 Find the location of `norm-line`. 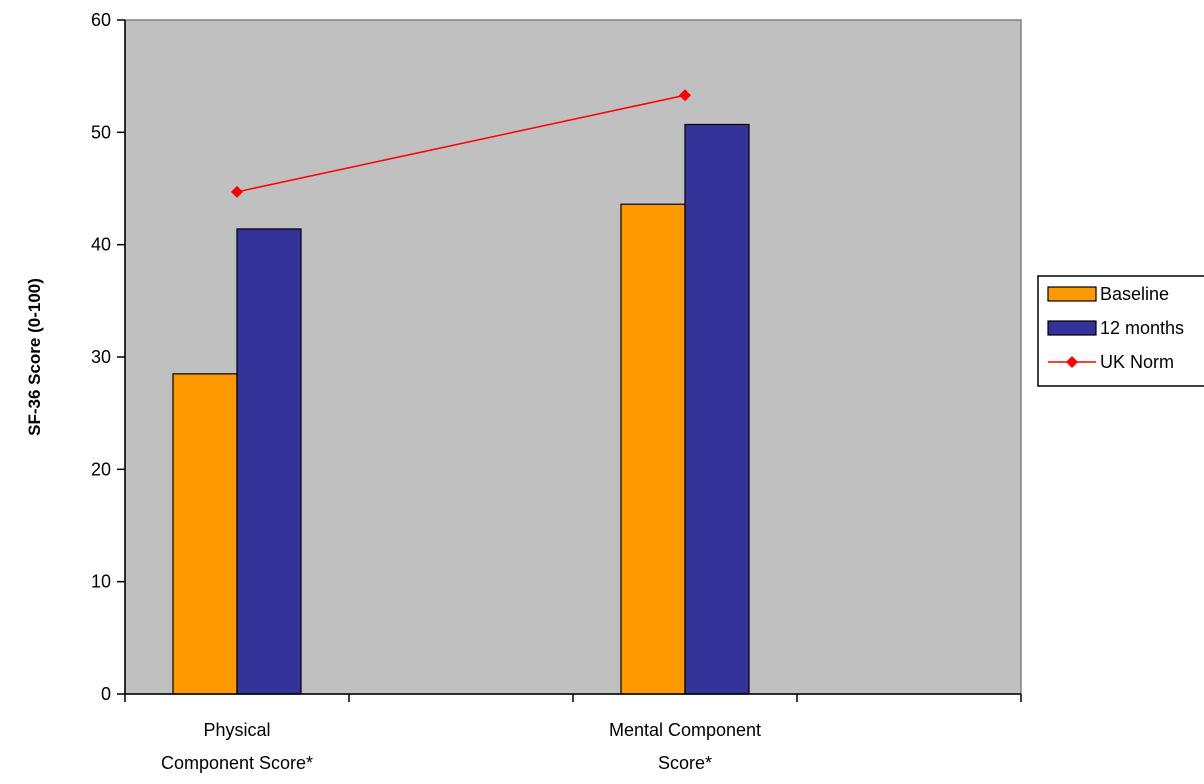

norm-line is located at coordinates (461, 143).